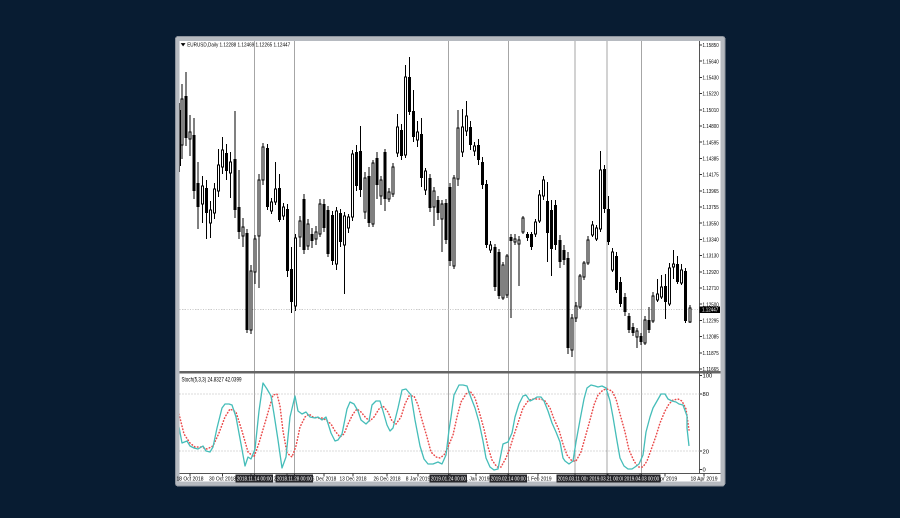 The image size is (900, 518). What do you see at coordinates (222, 479) in the screenshot?
I see `svg-text: 30 Oct 2018` at bounding box center [222, 479].